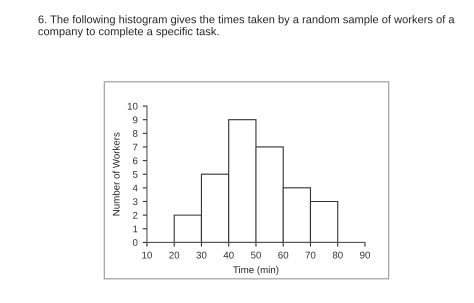 The width and height of the screenshot is (474, 303). Describe the element at coordinates (135, 160) in the screenshot. I see `y-tick-label: 6` at that location.